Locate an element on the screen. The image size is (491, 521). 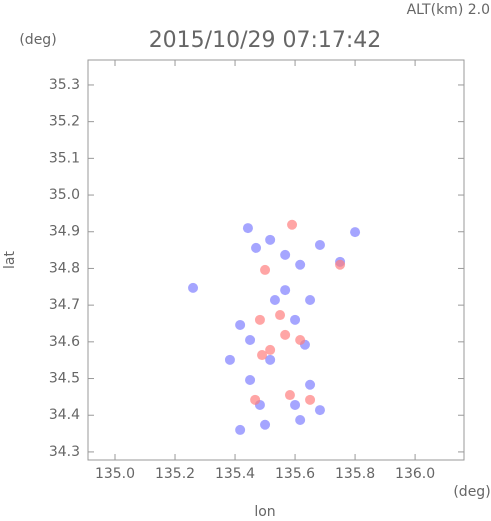
y-tick-label: 35.1 is located at coordinates (64, 158).